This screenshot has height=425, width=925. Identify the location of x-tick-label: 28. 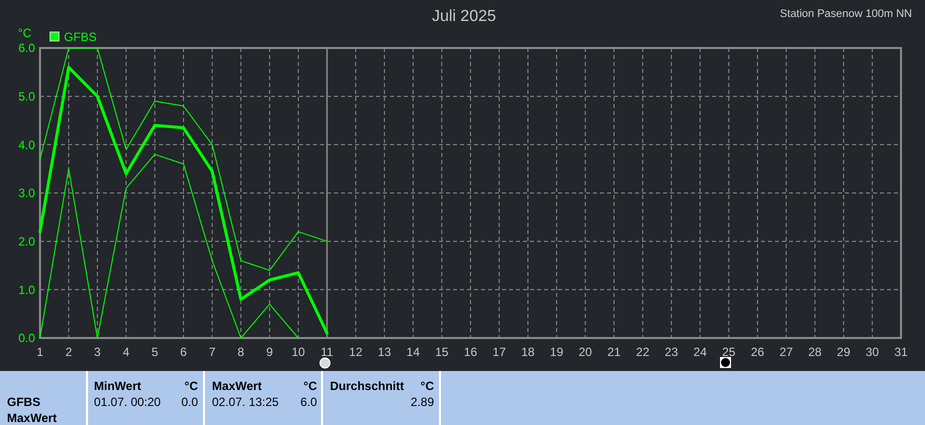
(815, 352).